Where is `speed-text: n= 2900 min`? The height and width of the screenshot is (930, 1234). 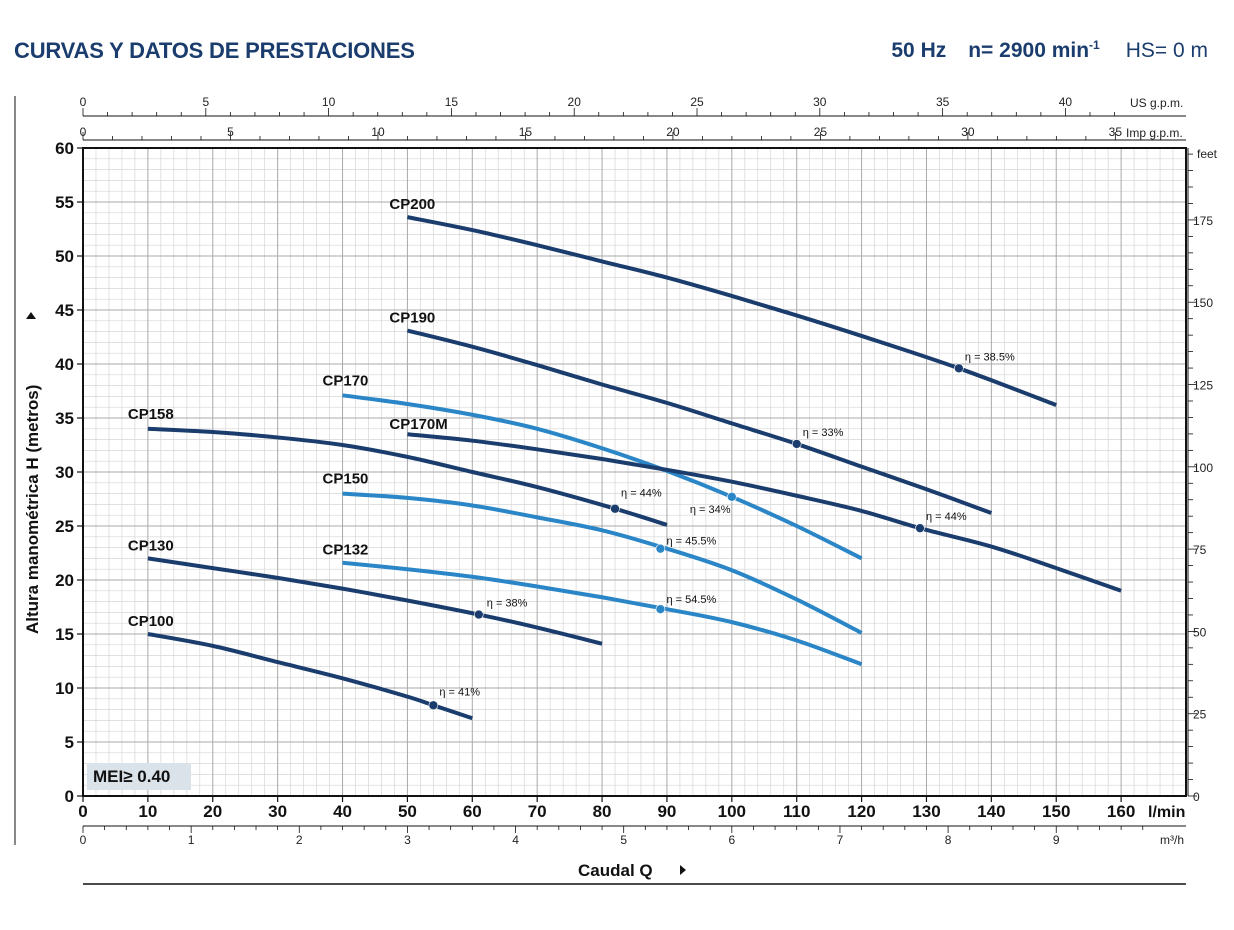 speed-text: n= 2900 min is located at coordinates (1029, 50).